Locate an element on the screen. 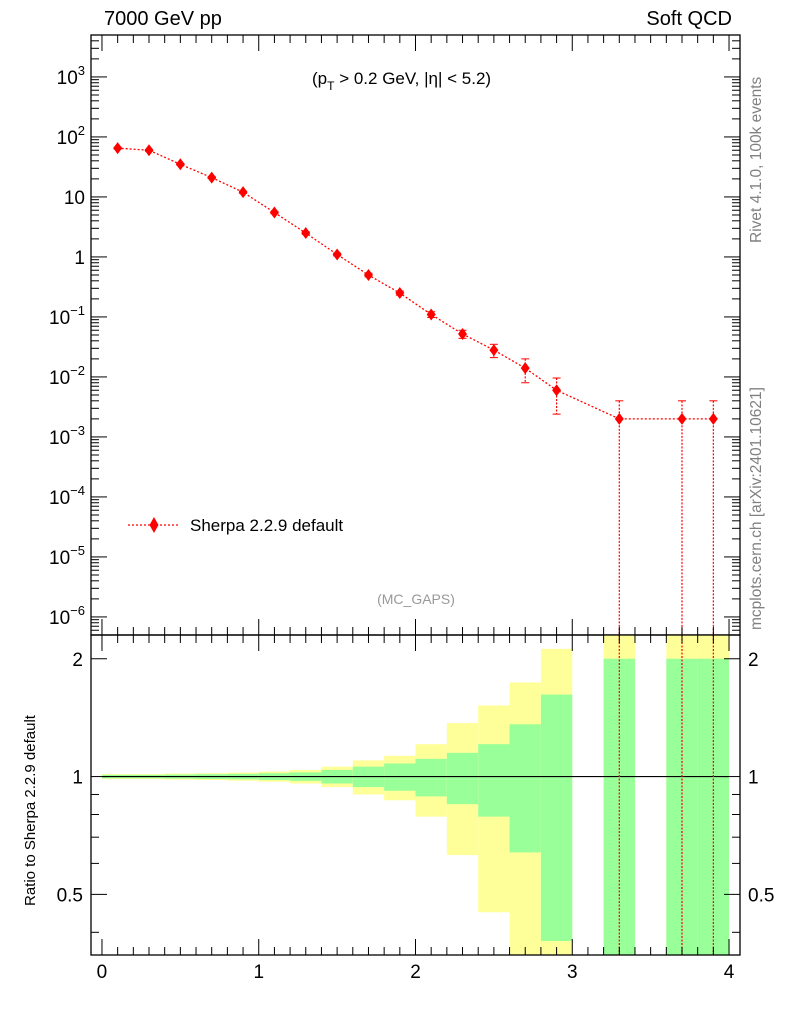 This screenshot has height=1024, width=786. cut-pt-sub: T is located at coordinates (331, 86).